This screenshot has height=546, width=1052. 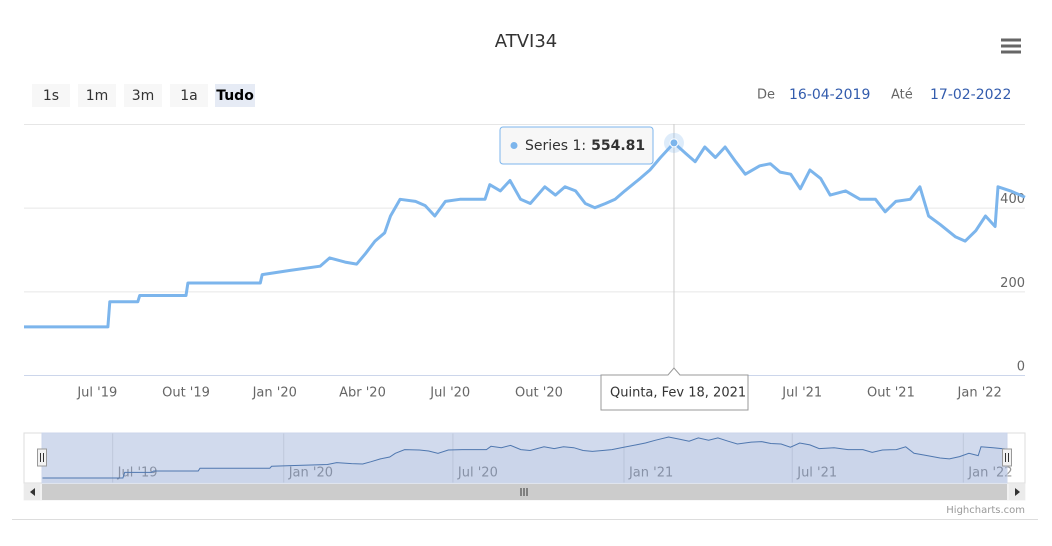 I want to click on range-button-label: 3m, so click(x=143, y=96).